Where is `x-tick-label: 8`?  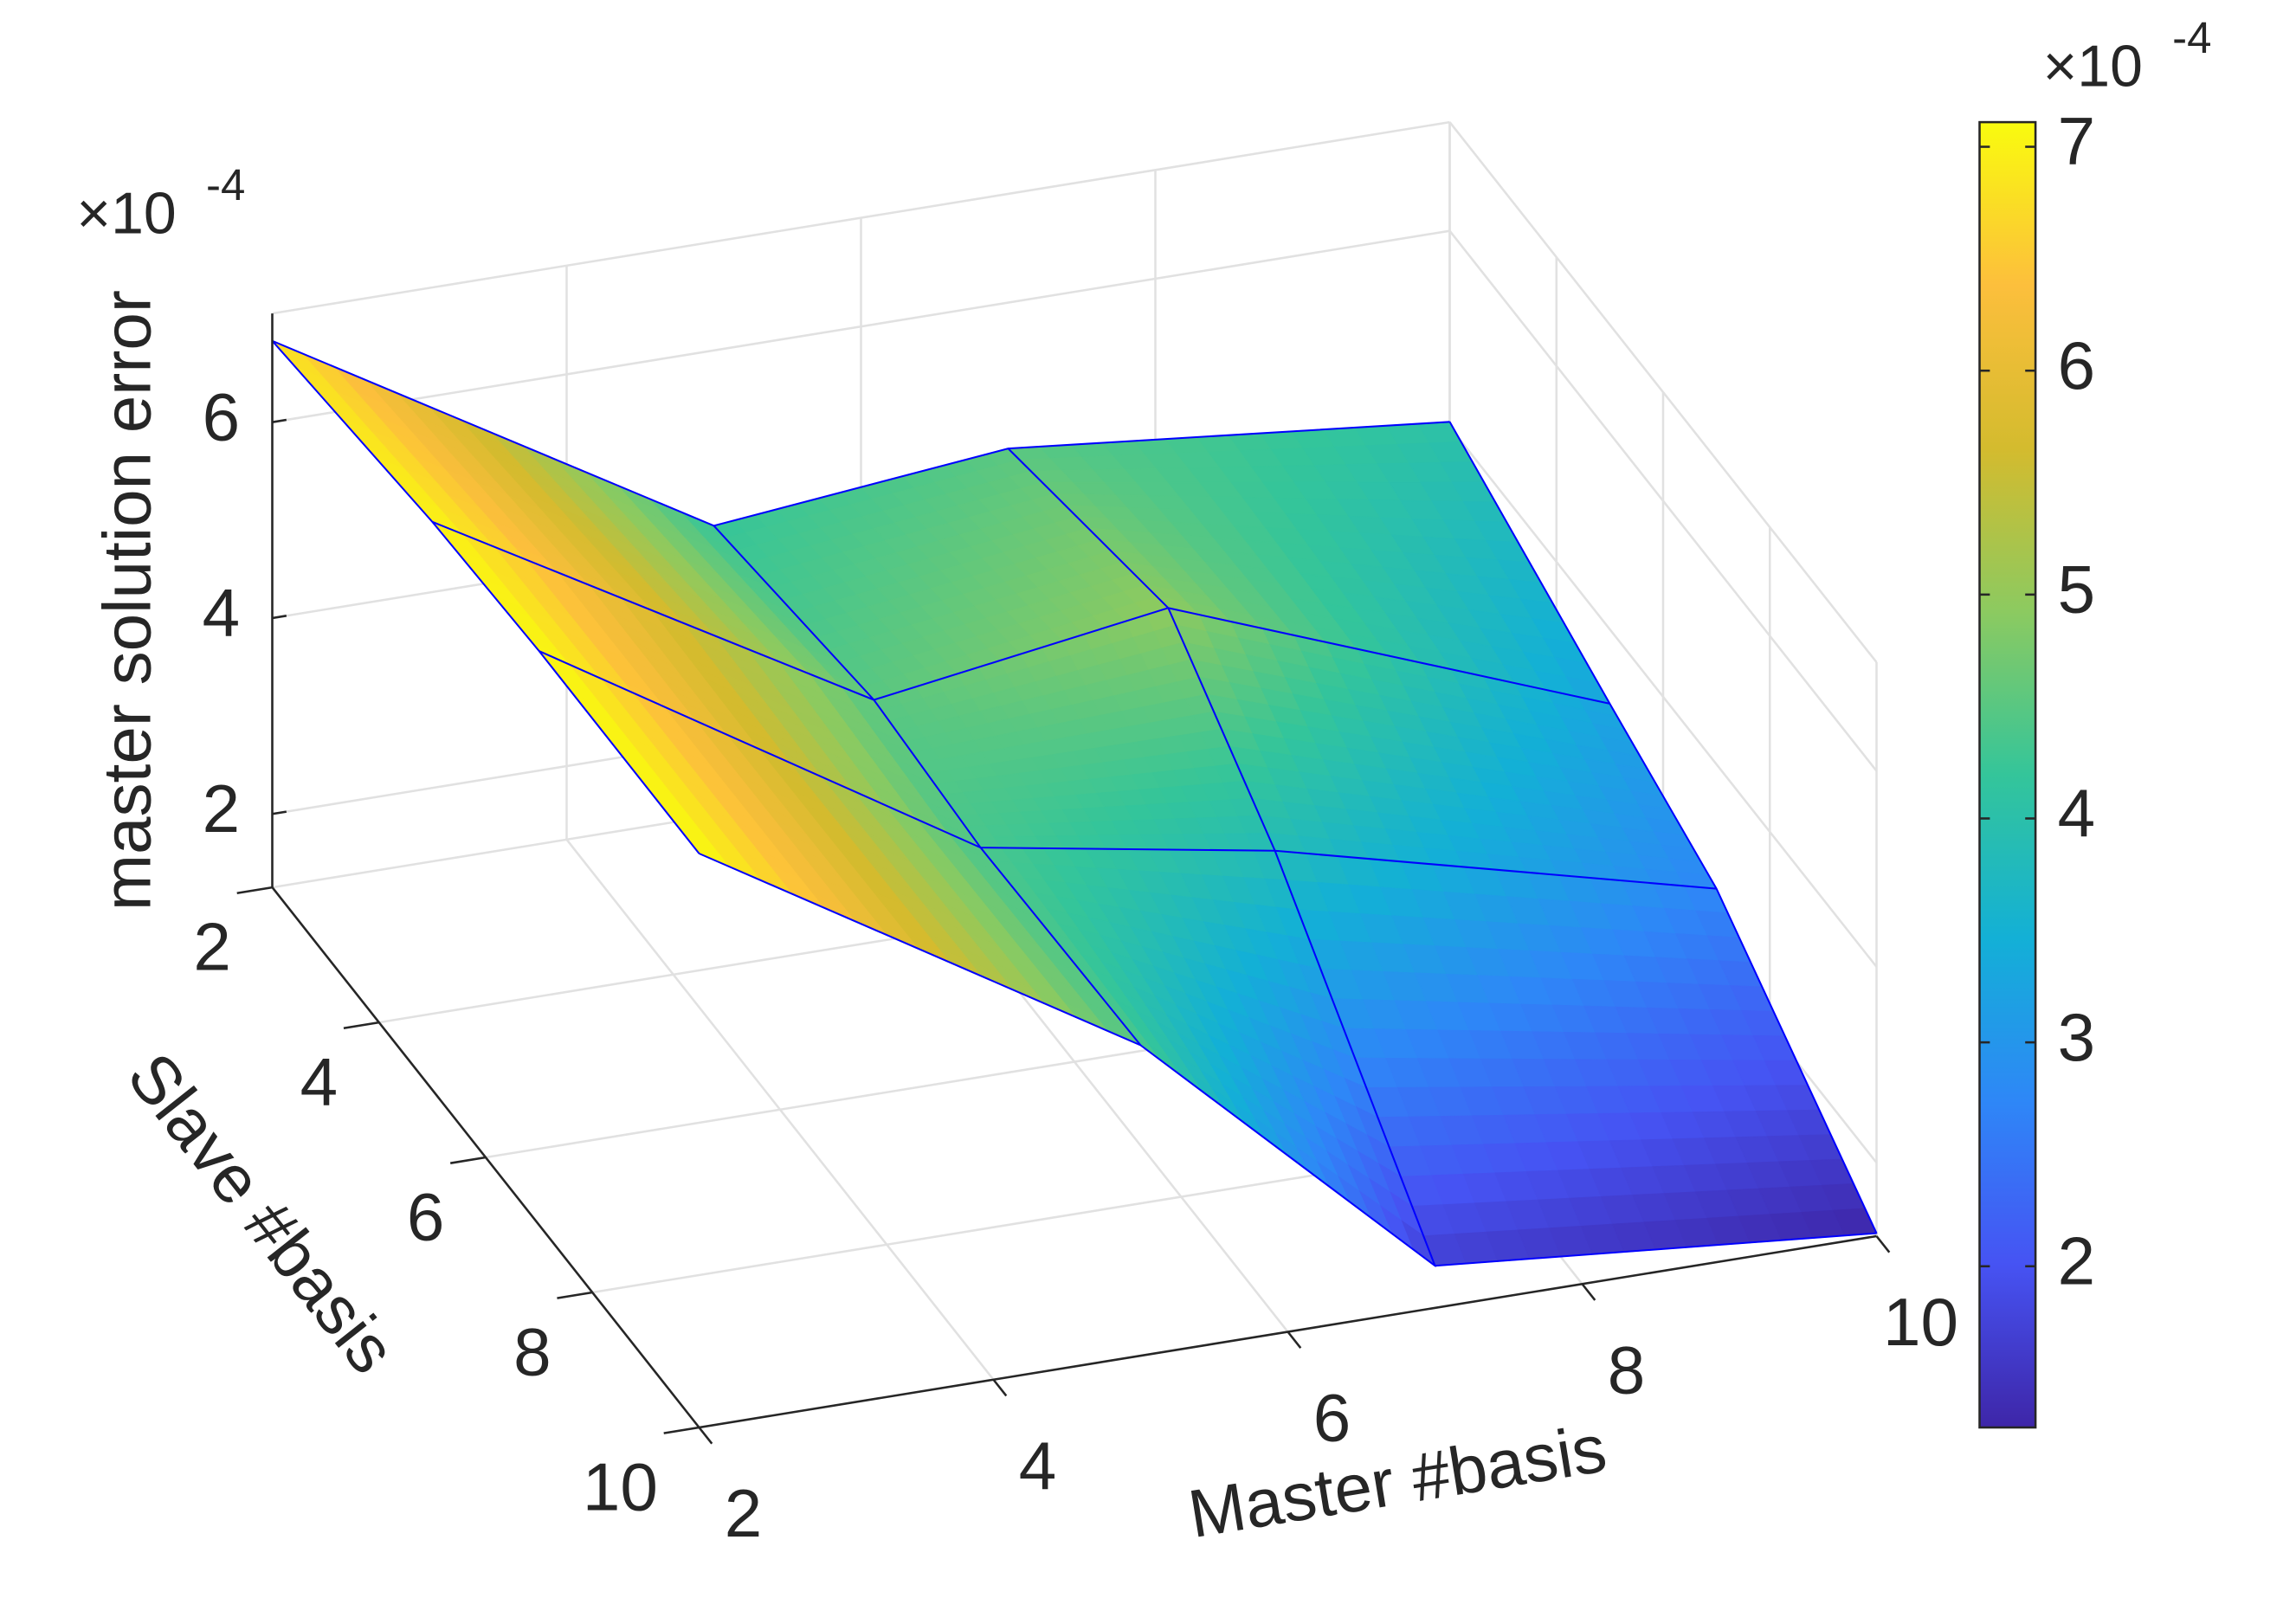
x-tick-label: 8 is located at coordinates (1626, 1369).